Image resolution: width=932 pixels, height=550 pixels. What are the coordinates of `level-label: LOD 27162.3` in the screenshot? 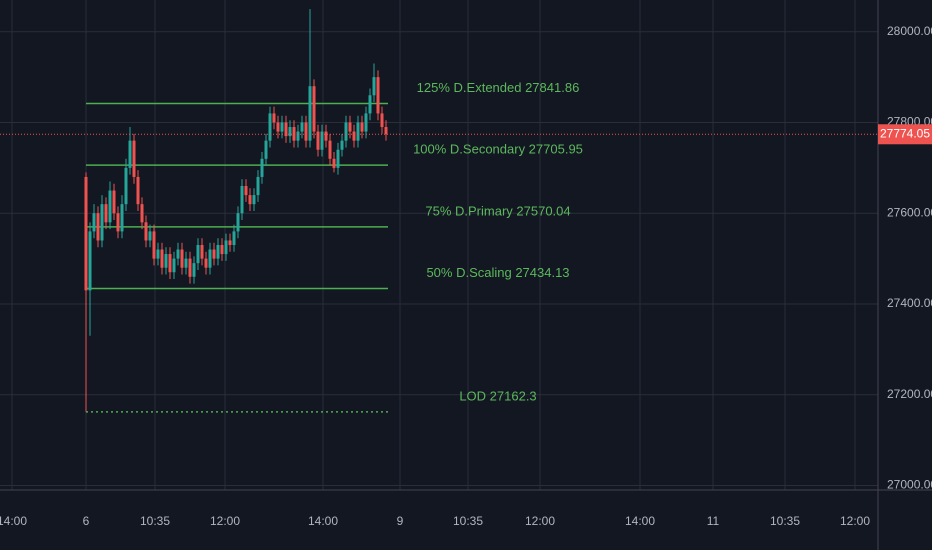 It's located at (497, 395).